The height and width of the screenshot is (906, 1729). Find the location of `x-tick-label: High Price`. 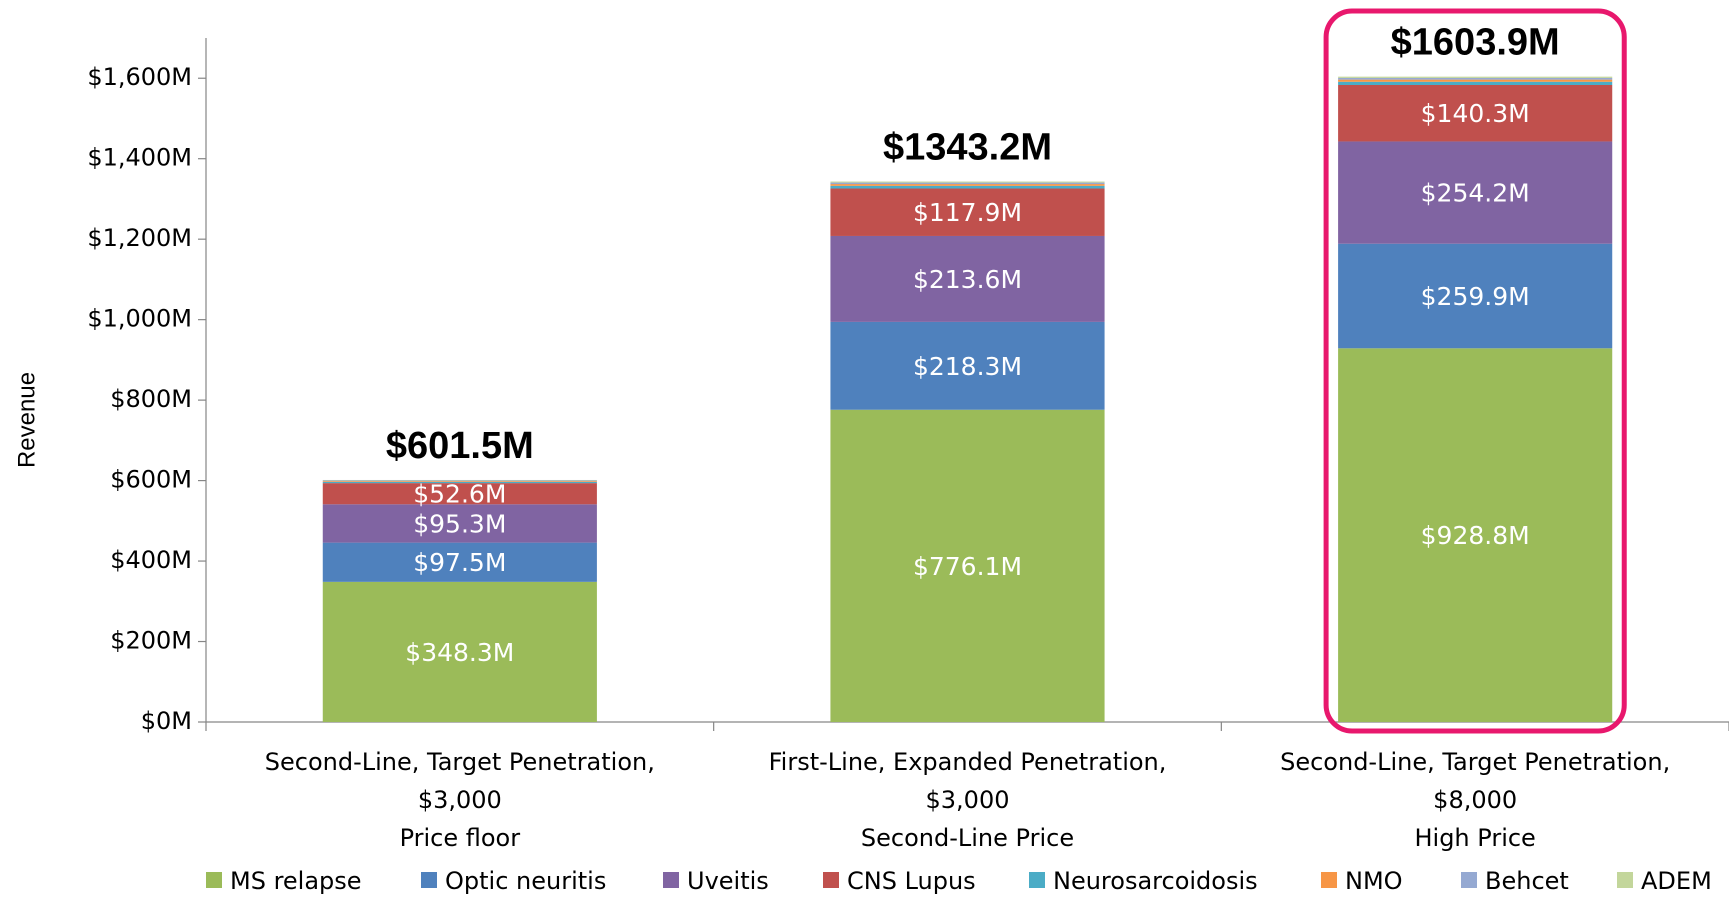

x-tick-label: High Price is located at coordinates (1474, 838).